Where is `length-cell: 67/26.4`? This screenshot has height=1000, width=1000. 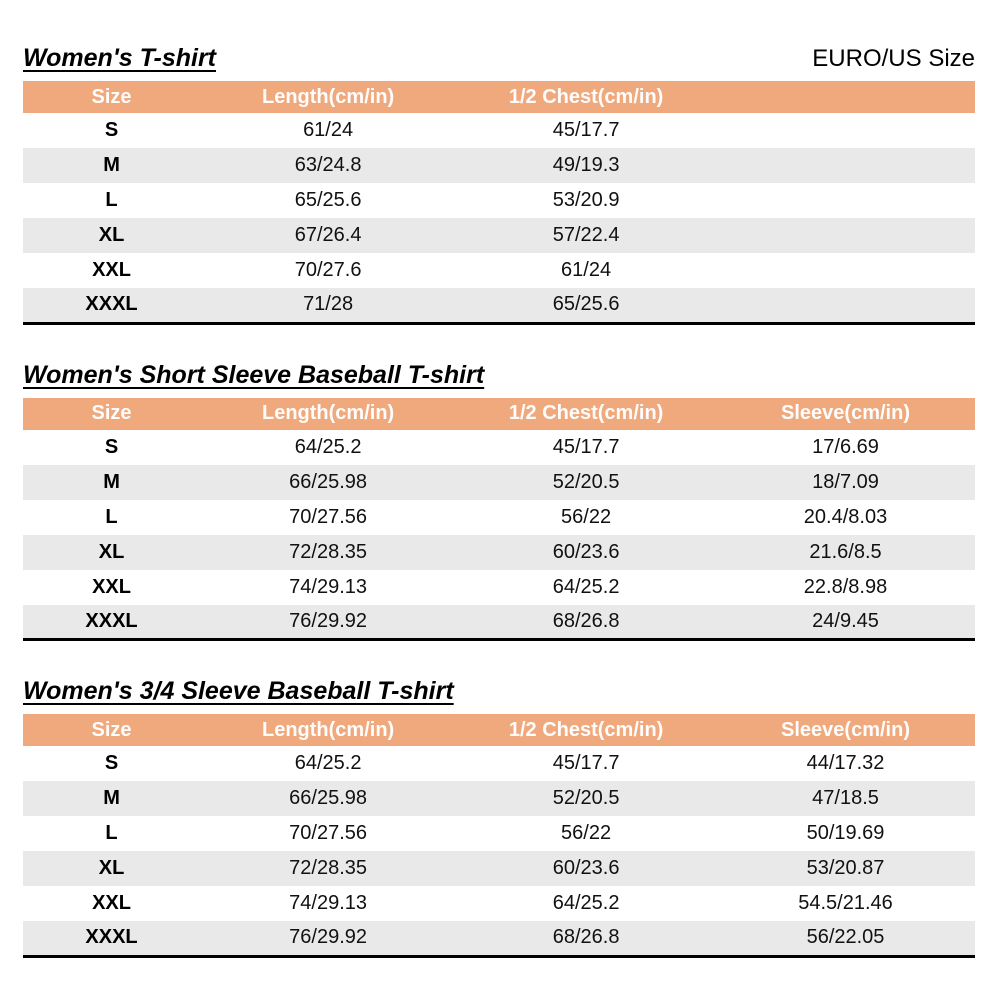
length-cell: 67/26.4 is located at coordinates (328, 235).